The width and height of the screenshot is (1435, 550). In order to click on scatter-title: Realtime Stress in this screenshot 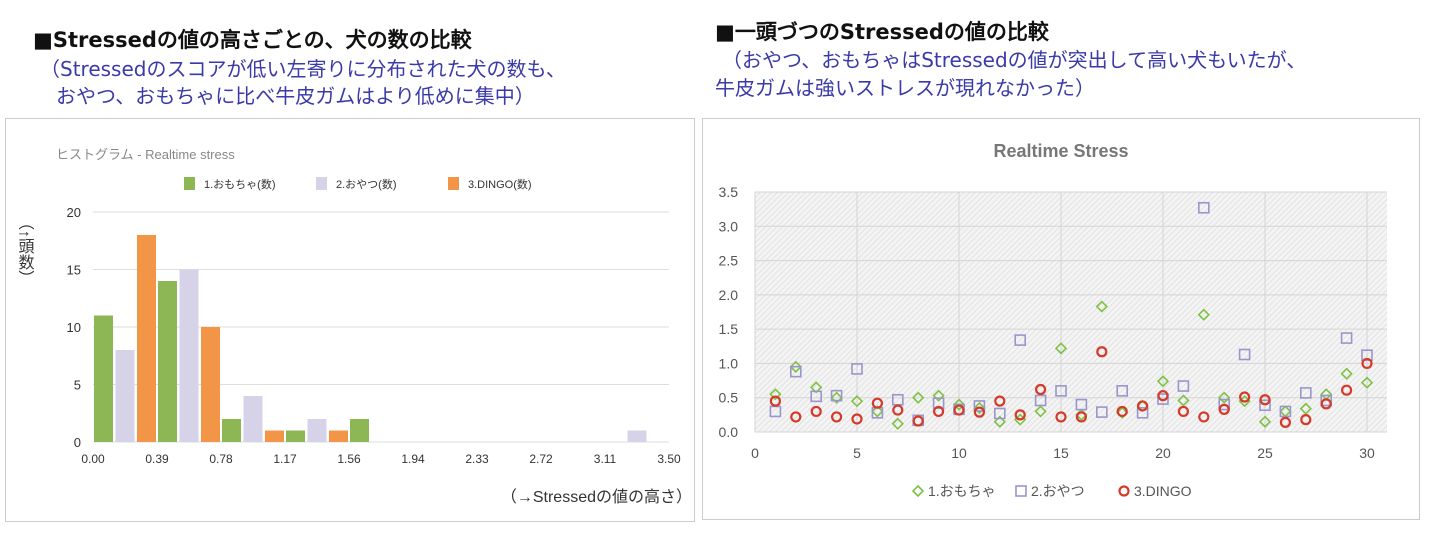, I will do `click(1060, 151)`.